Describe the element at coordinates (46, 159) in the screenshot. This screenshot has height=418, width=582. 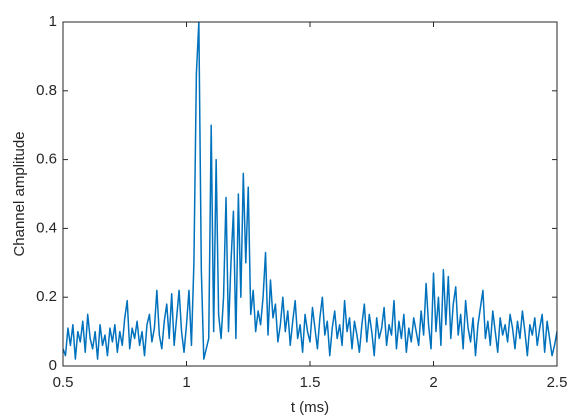
I see `y-tick-label: 0.6` at that location.